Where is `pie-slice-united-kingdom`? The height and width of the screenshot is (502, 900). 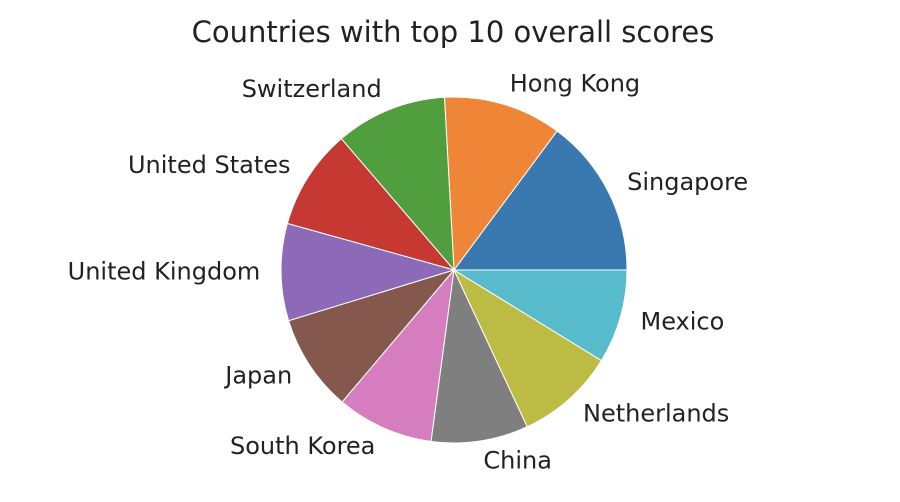 pie-slice-united-kingdom is located at coordinates (368, 272).